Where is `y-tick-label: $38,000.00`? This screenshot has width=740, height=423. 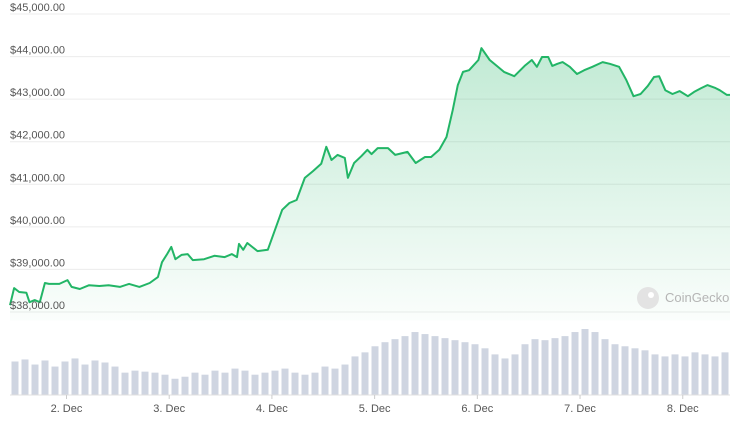 y-tick-label: $38,000.00 is located at coordinates (37, 306).